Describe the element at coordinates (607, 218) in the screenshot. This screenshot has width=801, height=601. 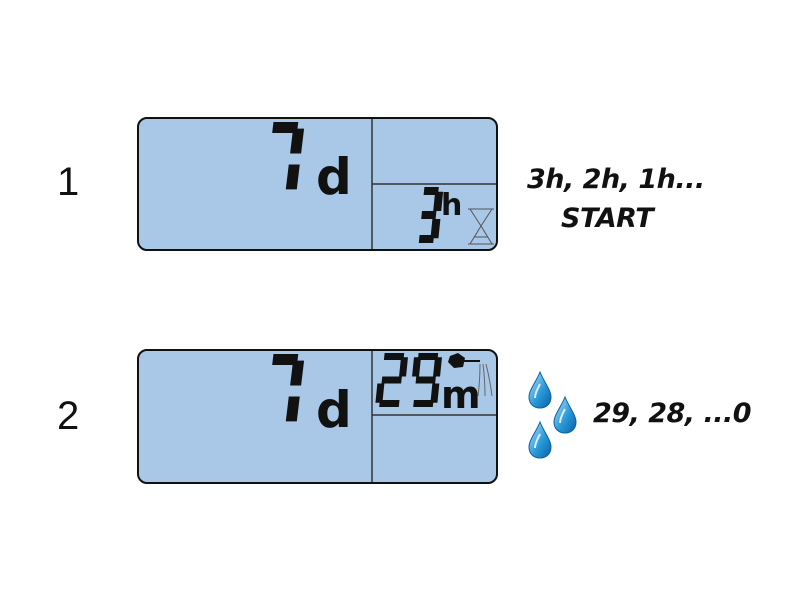
I see `step-1-note-start: START` at that location.